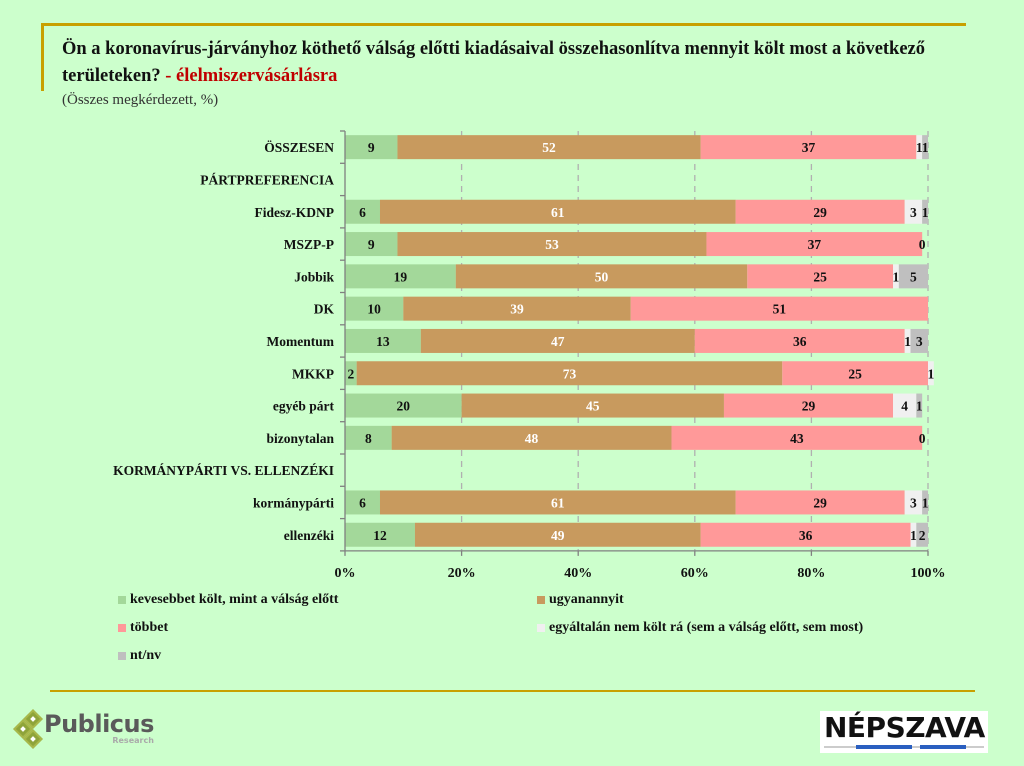  I want to click on x-tick-label: 80%, so click(811, 573).